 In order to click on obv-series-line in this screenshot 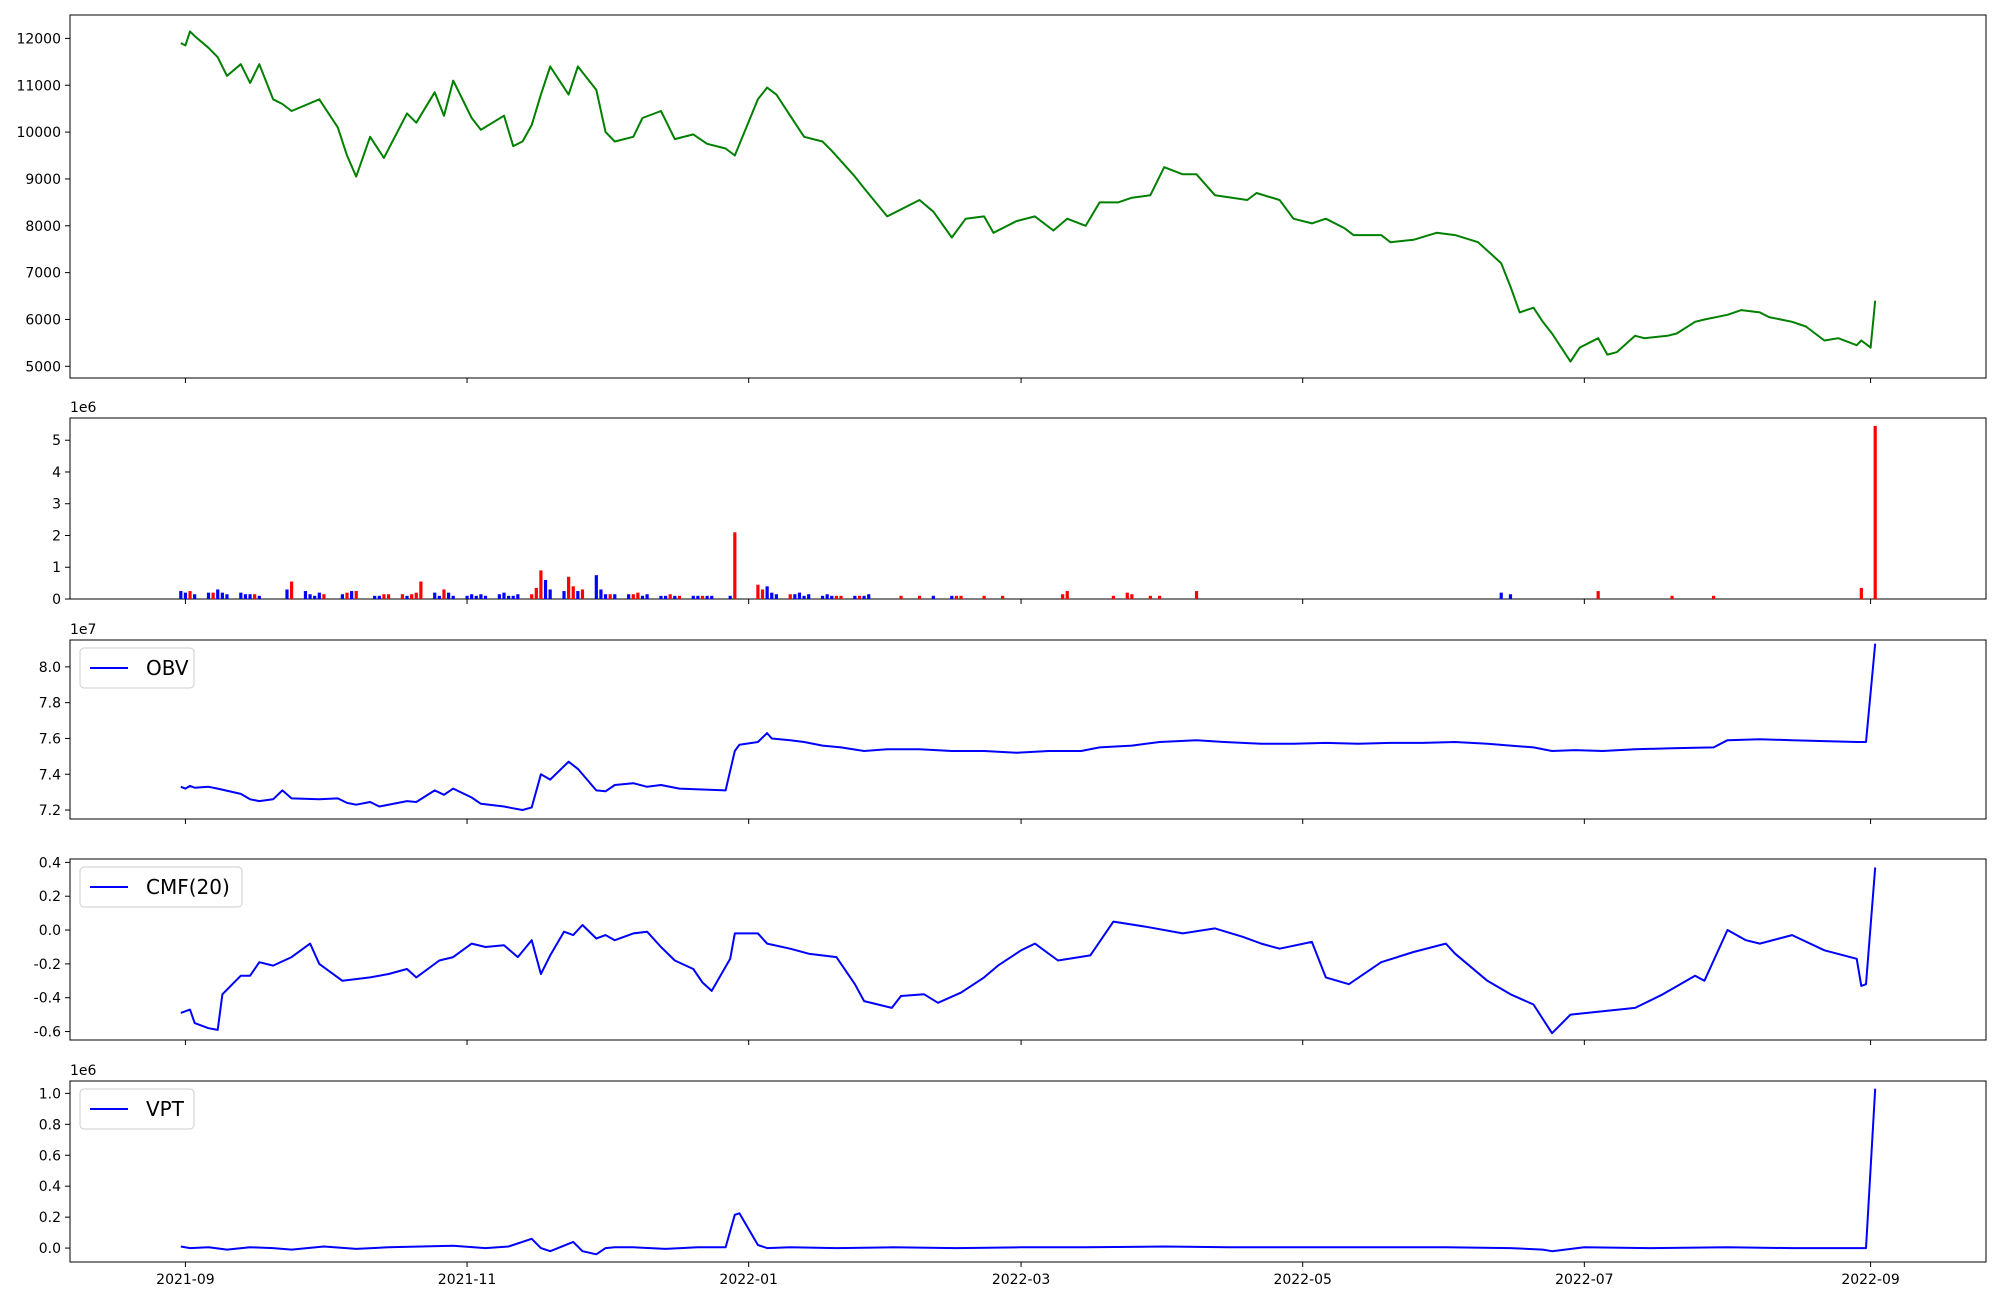, I will do `click(1028, 727)`.